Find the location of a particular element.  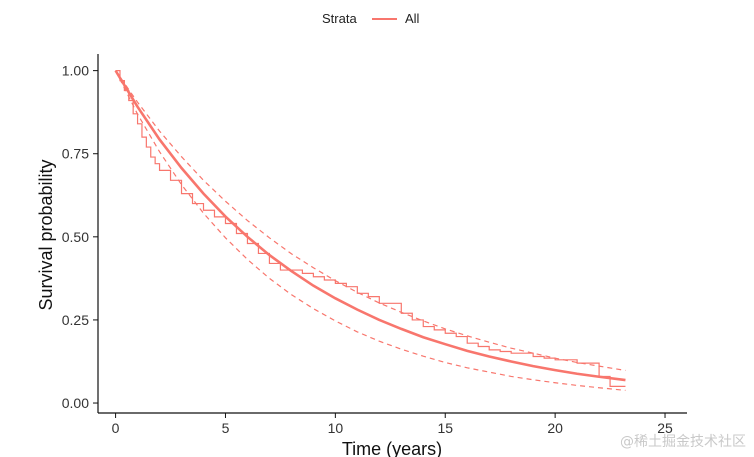

y-tick-label: 0.25 is located at coordinates (75, 320).